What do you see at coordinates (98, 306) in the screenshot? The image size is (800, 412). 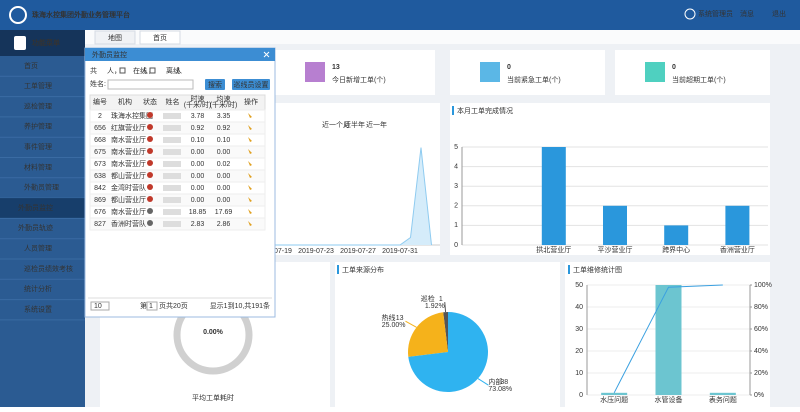 I see `page-size-label: 10` at bounding box center [98, 306].